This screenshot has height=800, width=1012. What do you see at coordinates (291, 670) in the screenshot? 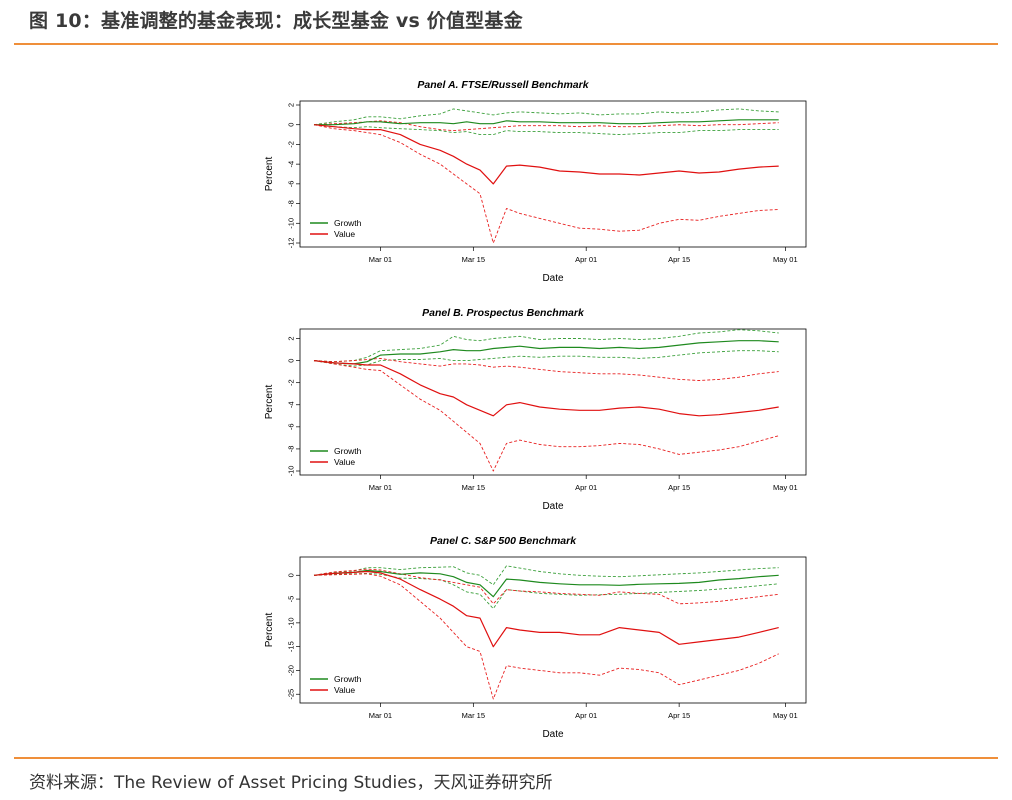
I see `y-tick-label: -20` at bounding box center [291, 670].